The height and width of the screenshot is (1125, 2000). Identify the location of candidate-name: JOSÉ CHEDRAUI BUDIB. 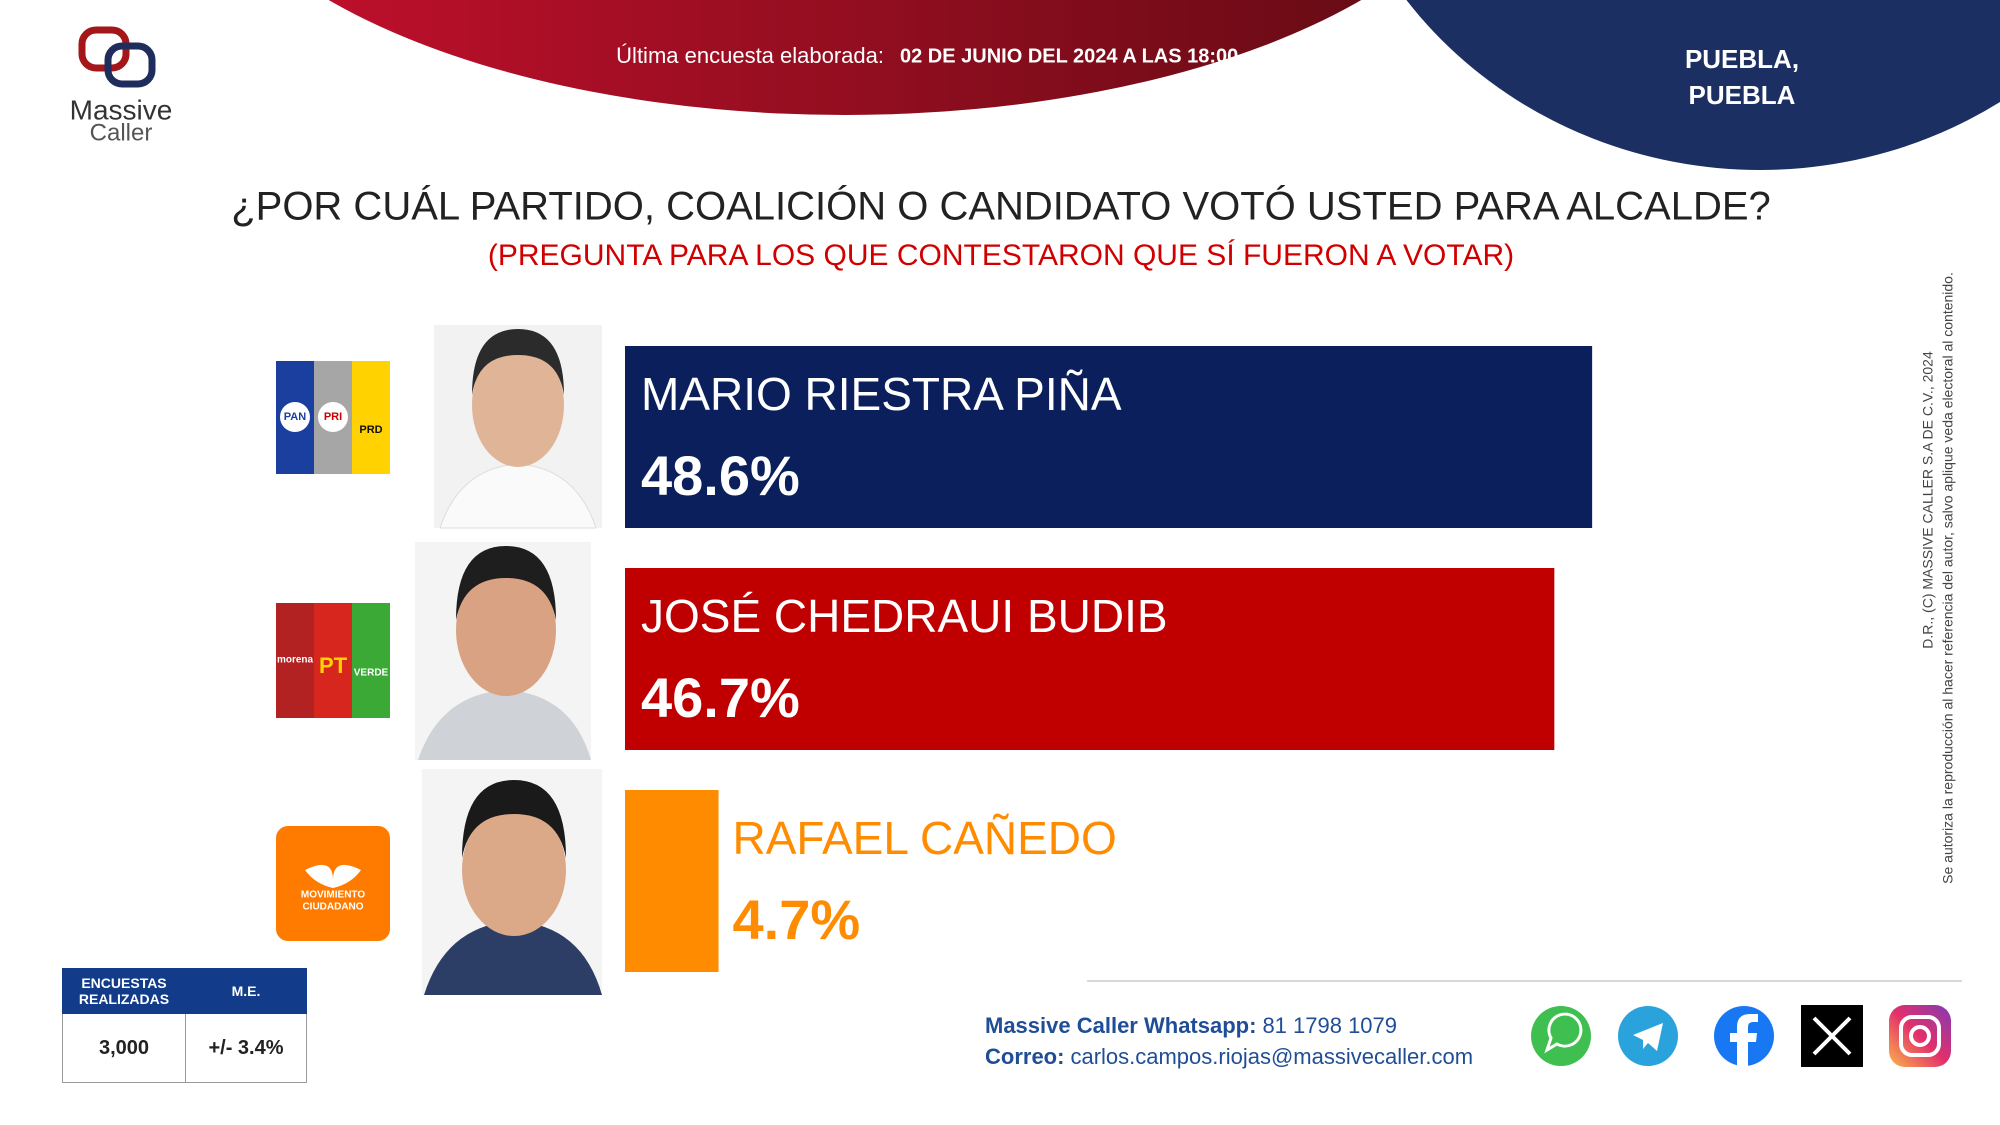
(904, 616).